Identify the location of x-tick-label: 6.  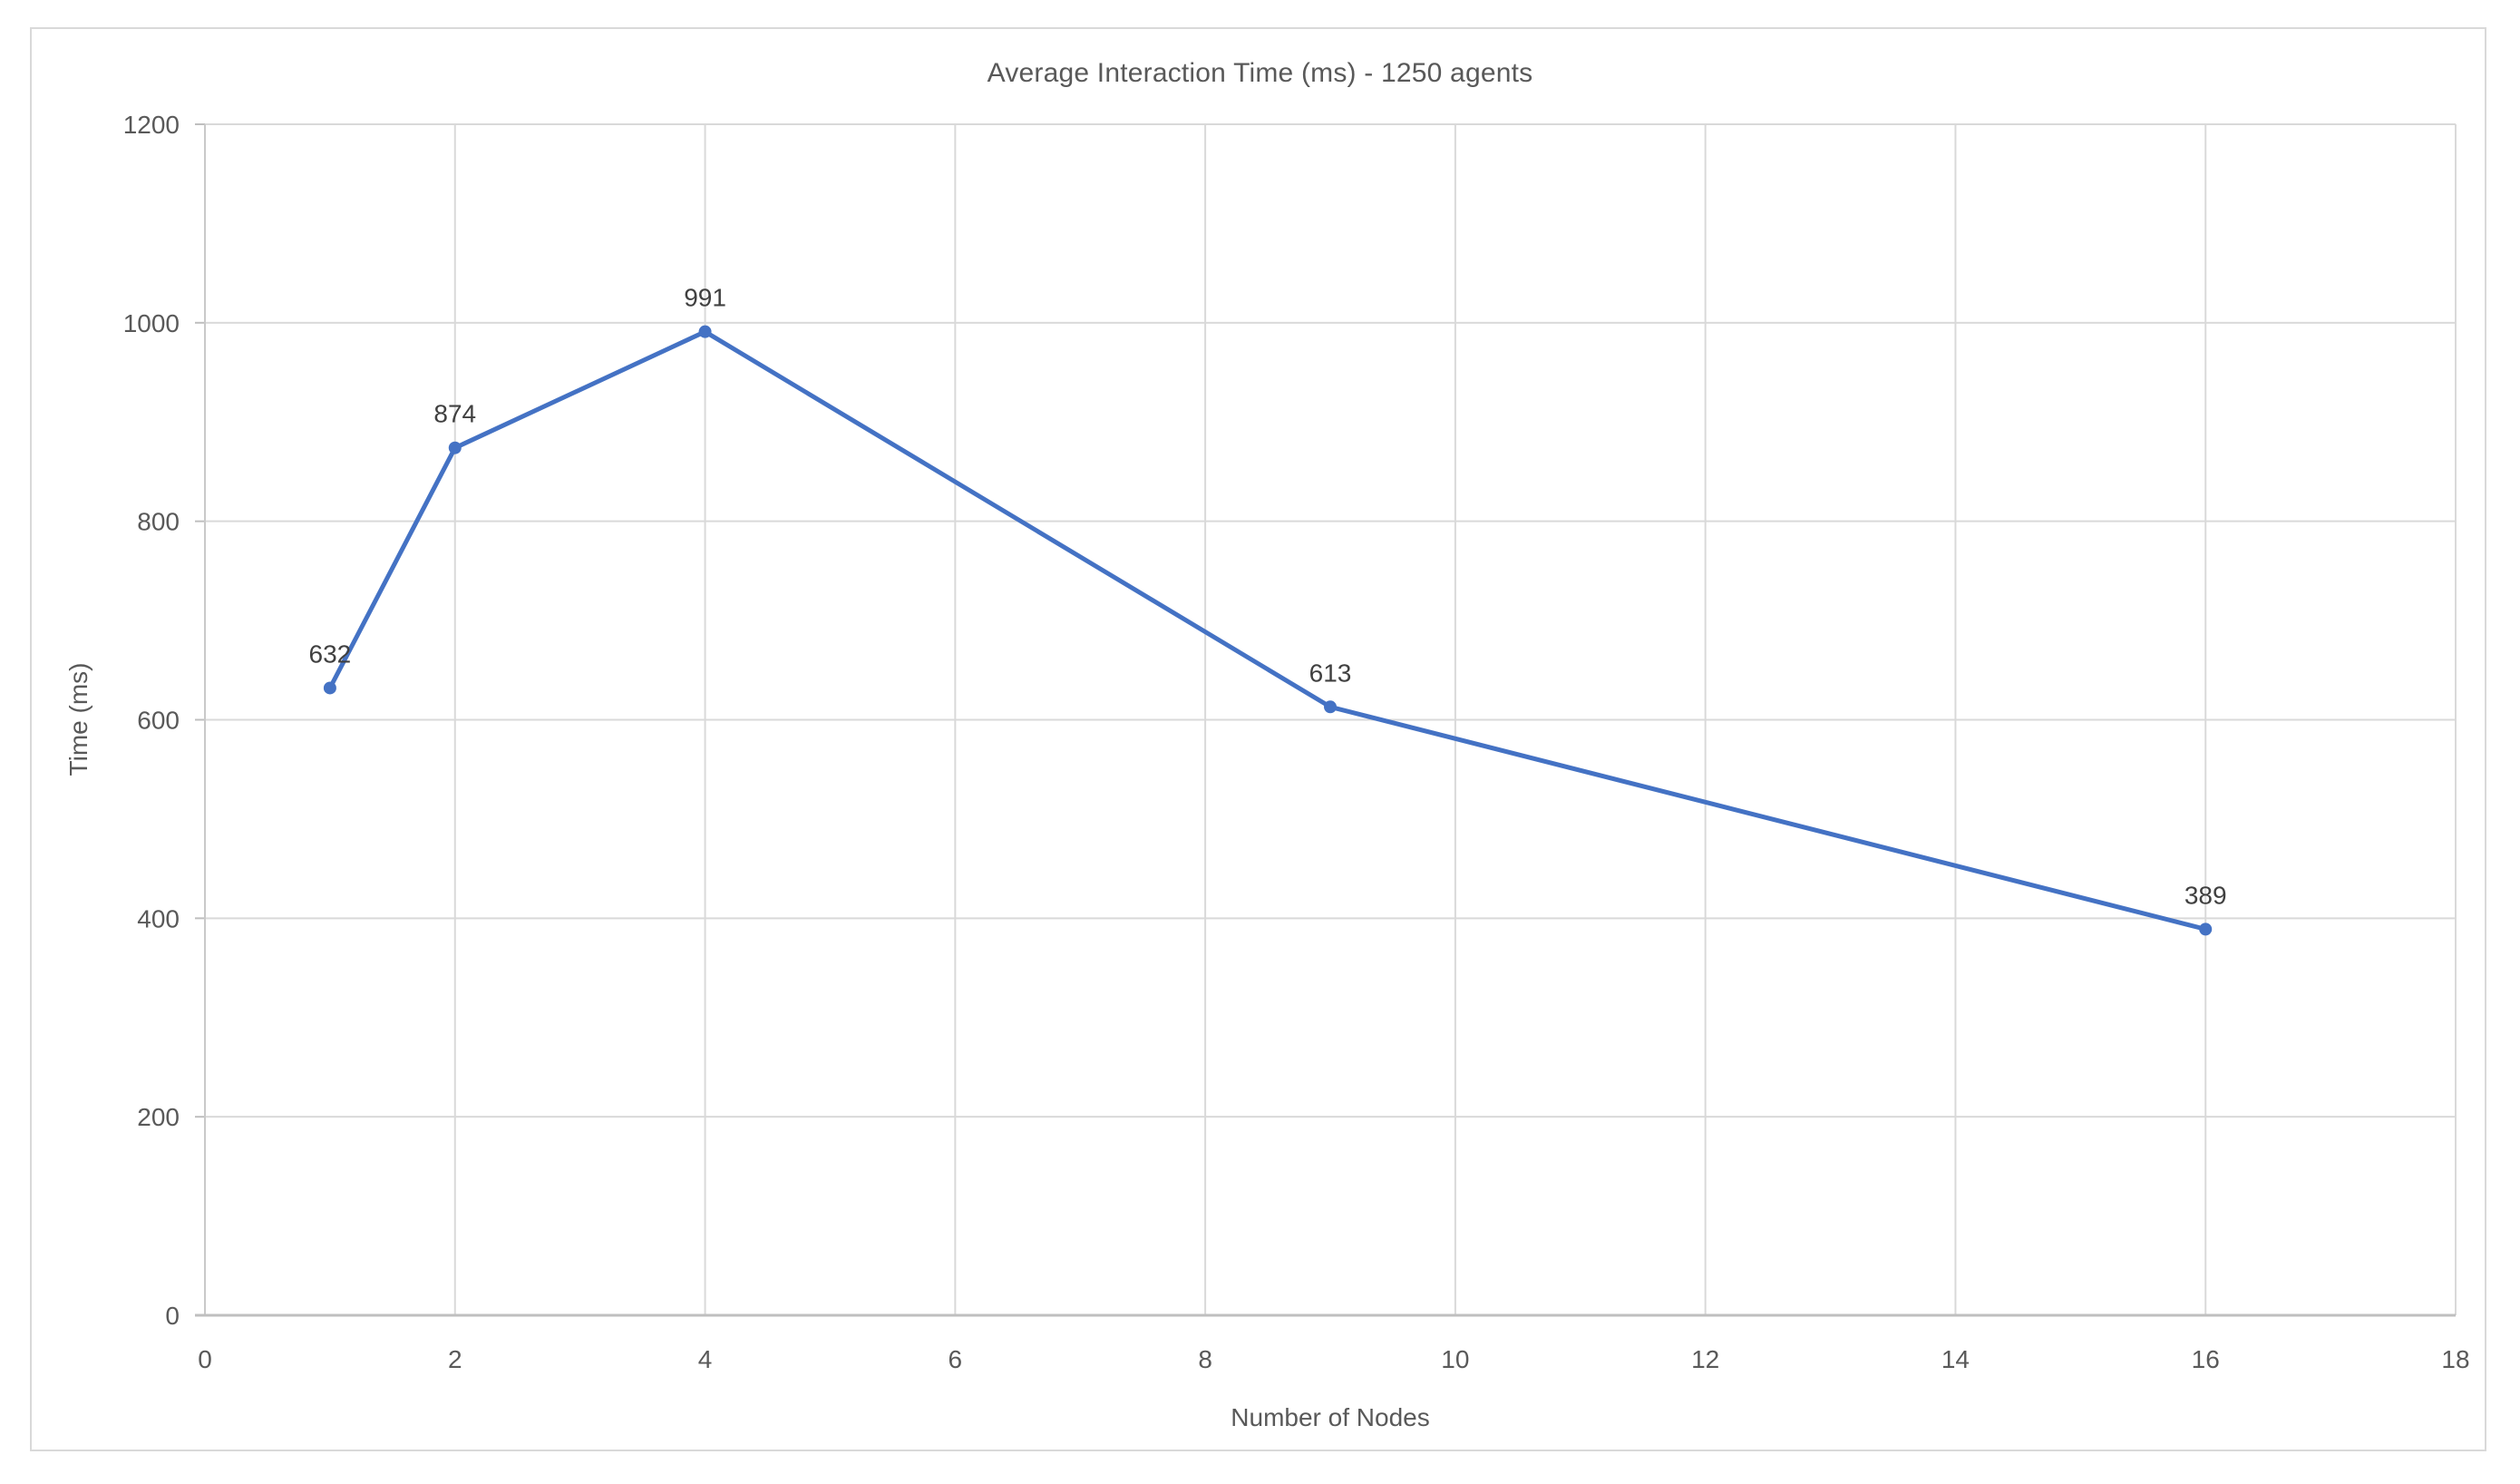
(956, 1359).